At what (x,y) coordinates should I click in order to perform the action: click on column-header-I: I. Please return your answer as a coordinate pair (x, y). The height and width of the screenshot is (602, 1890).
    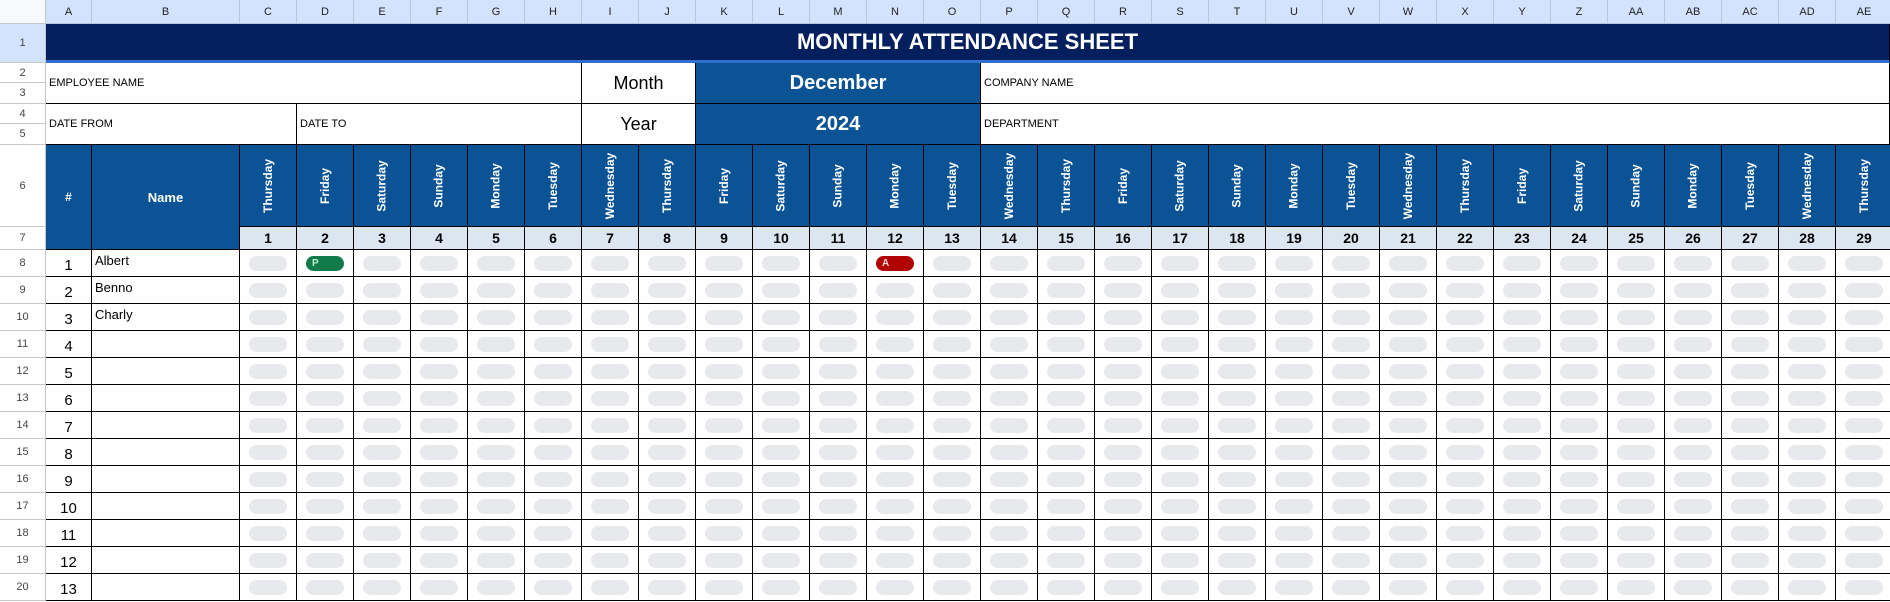
    Looking at the image, I should click on (610, 12).